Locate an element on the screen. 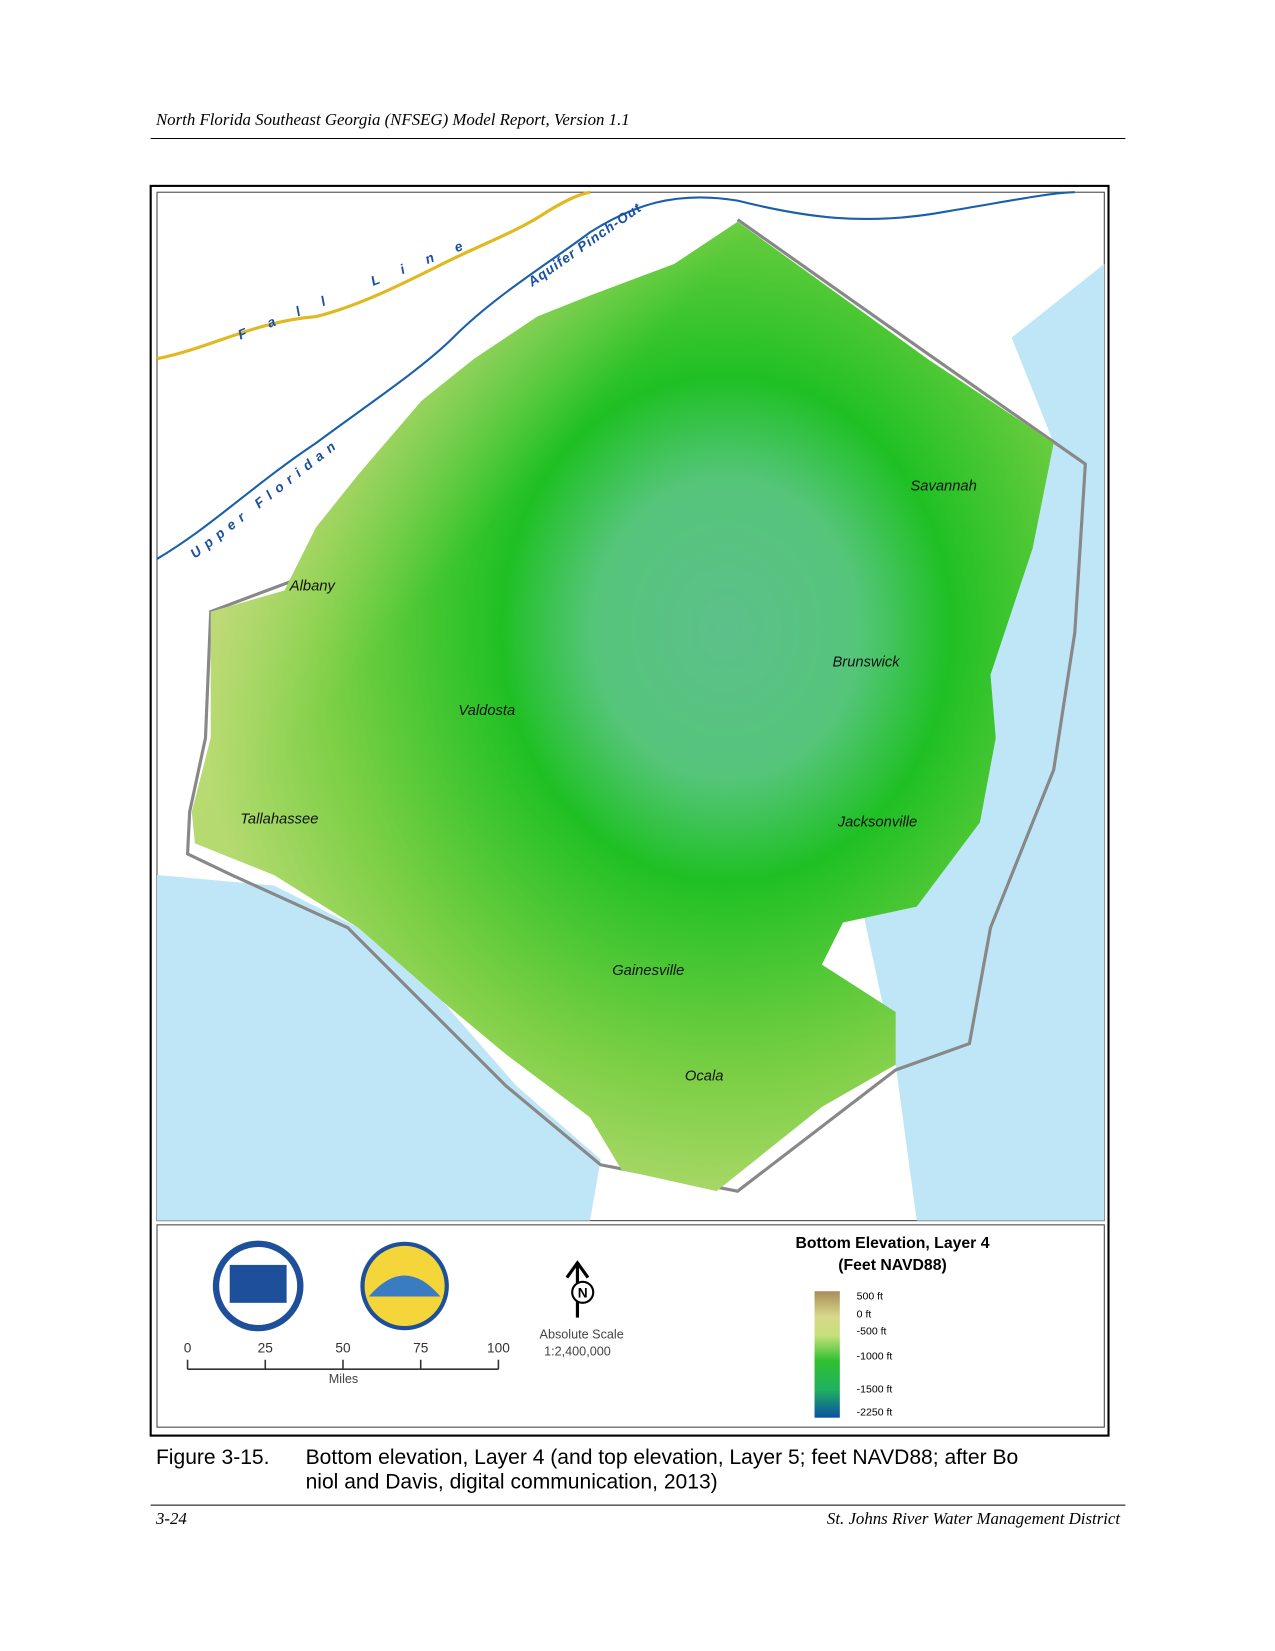 This screenshot has width=1275, height=1651. city-label: Jacksonville is located at coordinates (877, 823).